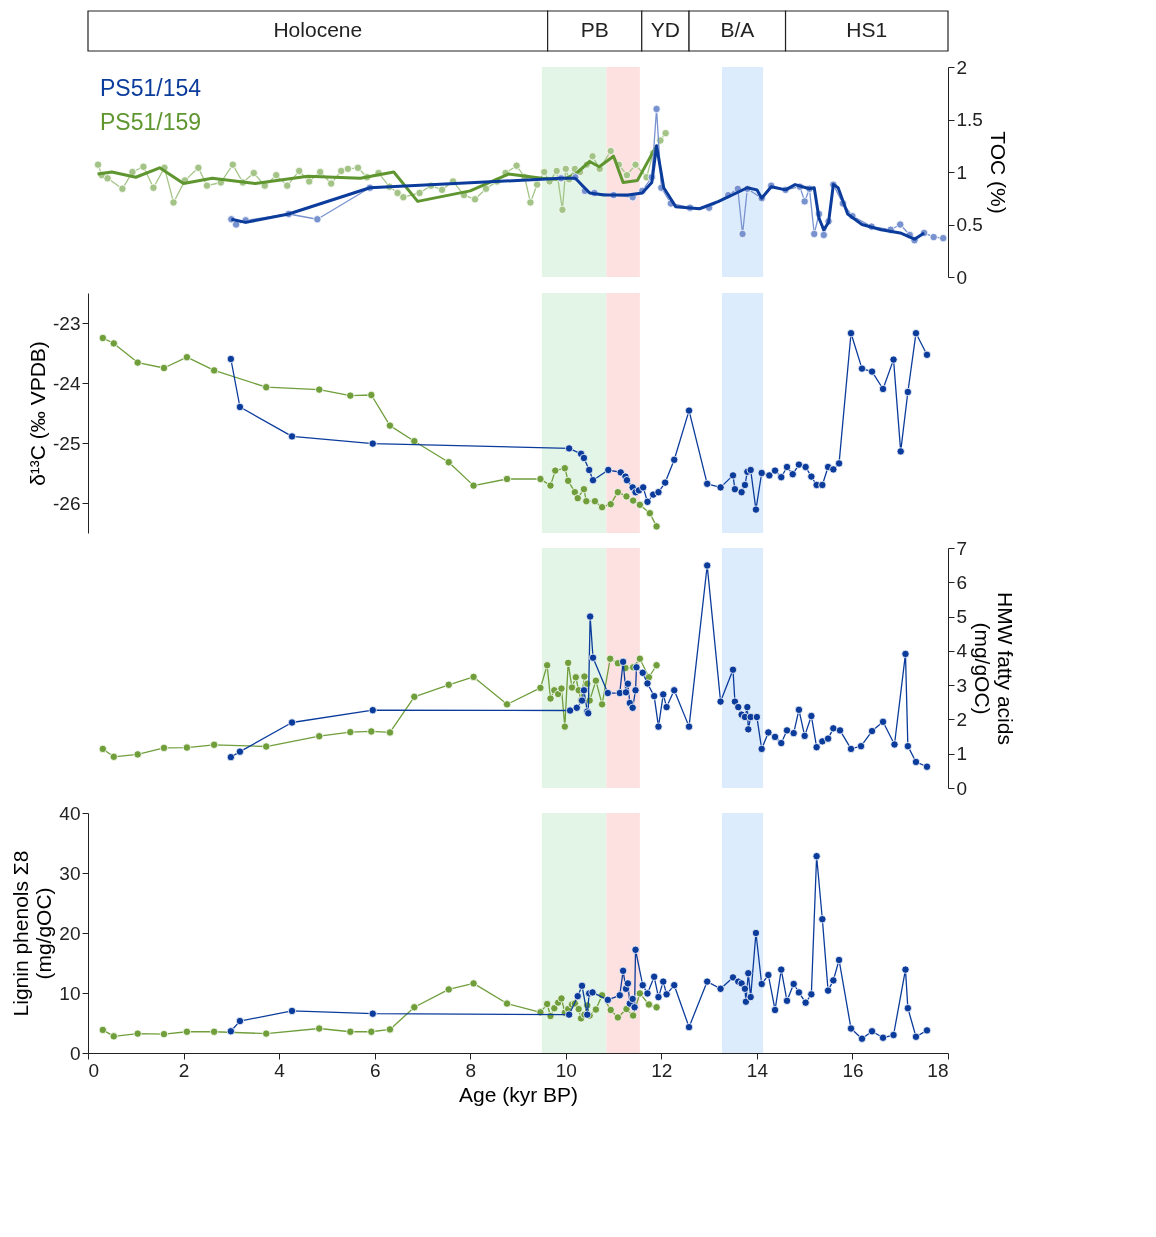 Image resolution: width=1156 pixels, height=1237 pixels. What do you see at coordinates (737, 29) in the screenshot?
I see `series-label: B/A` at bounding box center [737, 29].